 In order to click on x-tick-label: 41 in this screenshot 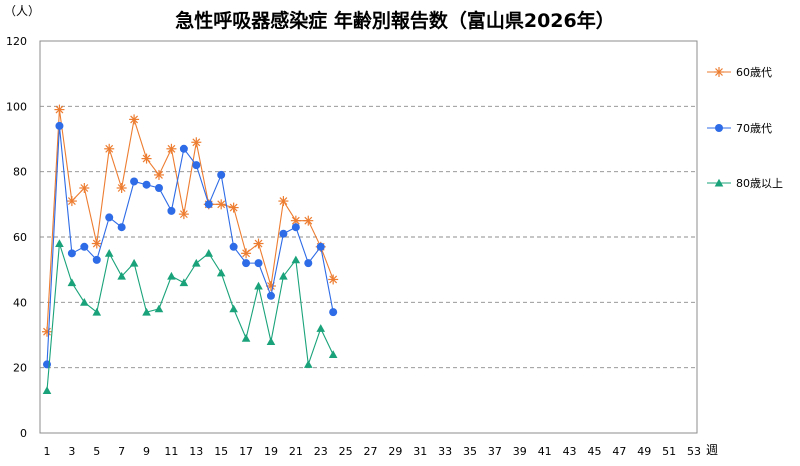, I will do `click(545, 451)`.